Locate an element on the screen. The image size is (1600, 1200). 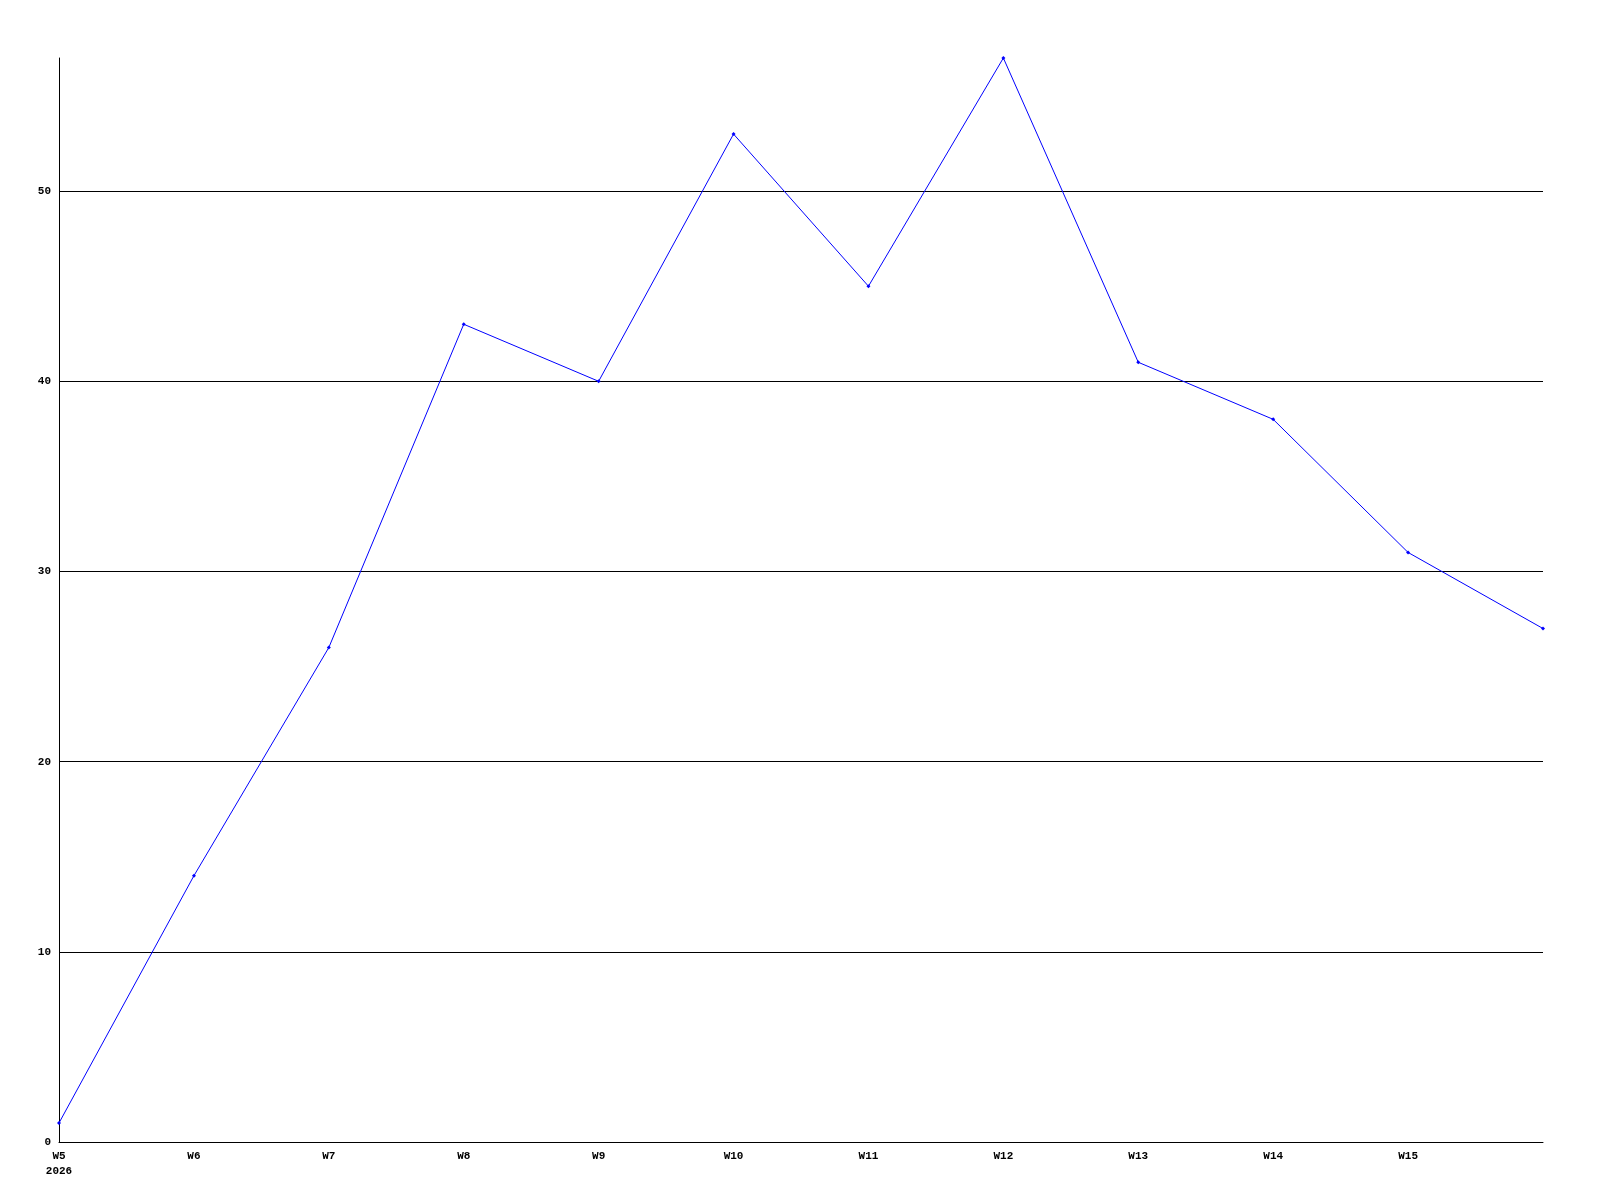
y-tick-label: 40 is located at coordinates (44, 381).